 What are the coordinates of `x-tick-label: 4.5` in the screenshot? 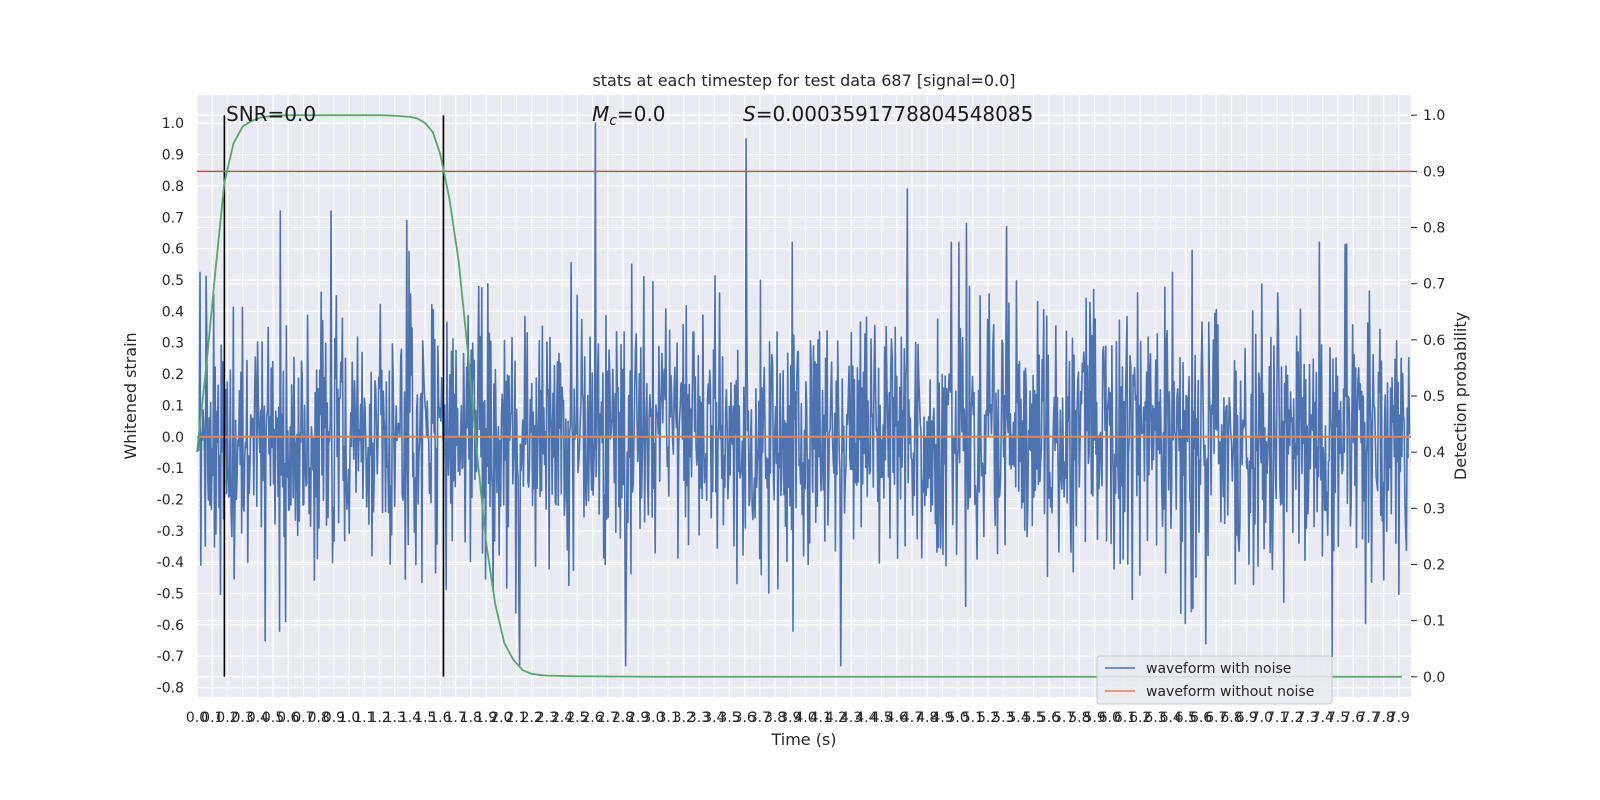 It's located at (881, 718).